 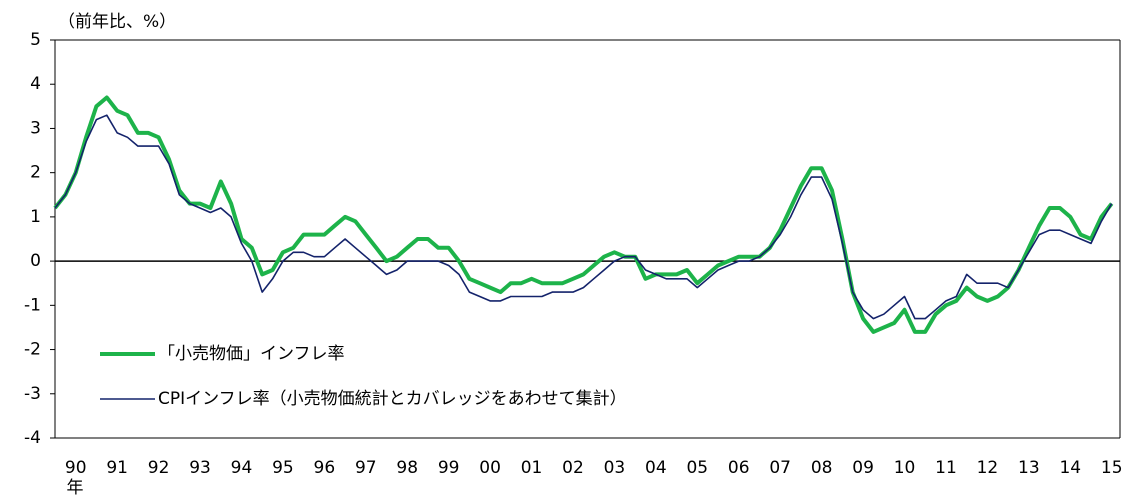 I want to click on x-tick-label: 06, so click(x=739, y=468).